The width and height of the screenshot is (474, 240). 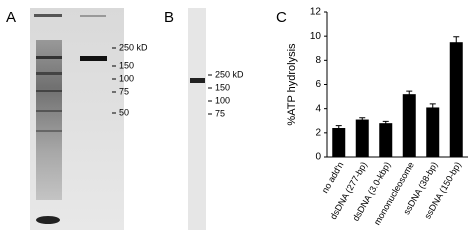 What do you see at coordinates (124, 112) in the screenshot?
I see `marker-label: 50` at bounding box center [124, 112].